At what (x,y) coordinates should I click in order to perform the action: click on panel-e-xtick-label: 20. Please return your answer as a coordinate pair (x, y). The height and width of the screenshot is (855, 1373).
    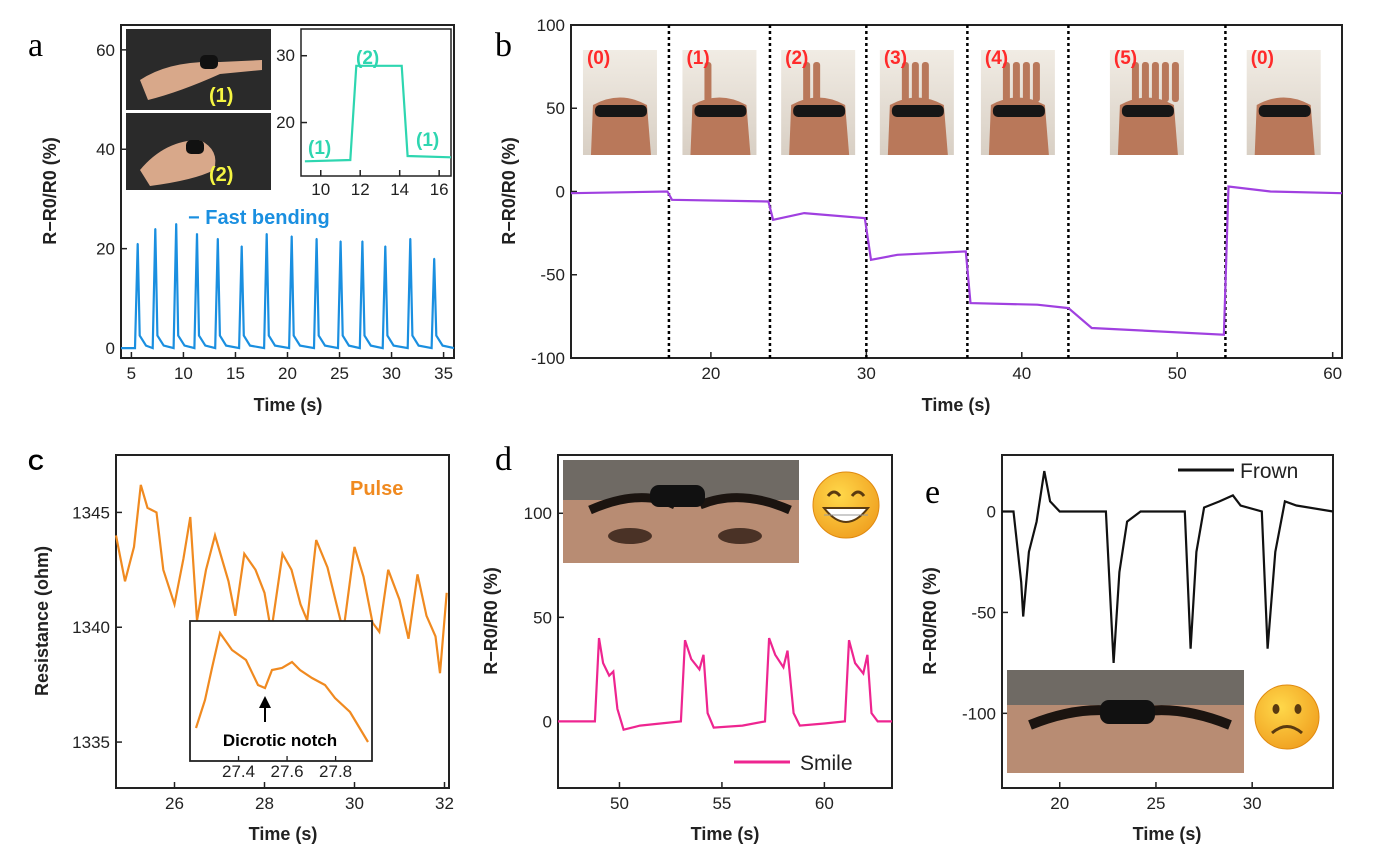
    Looking at the image, I should click on (1059, 803).